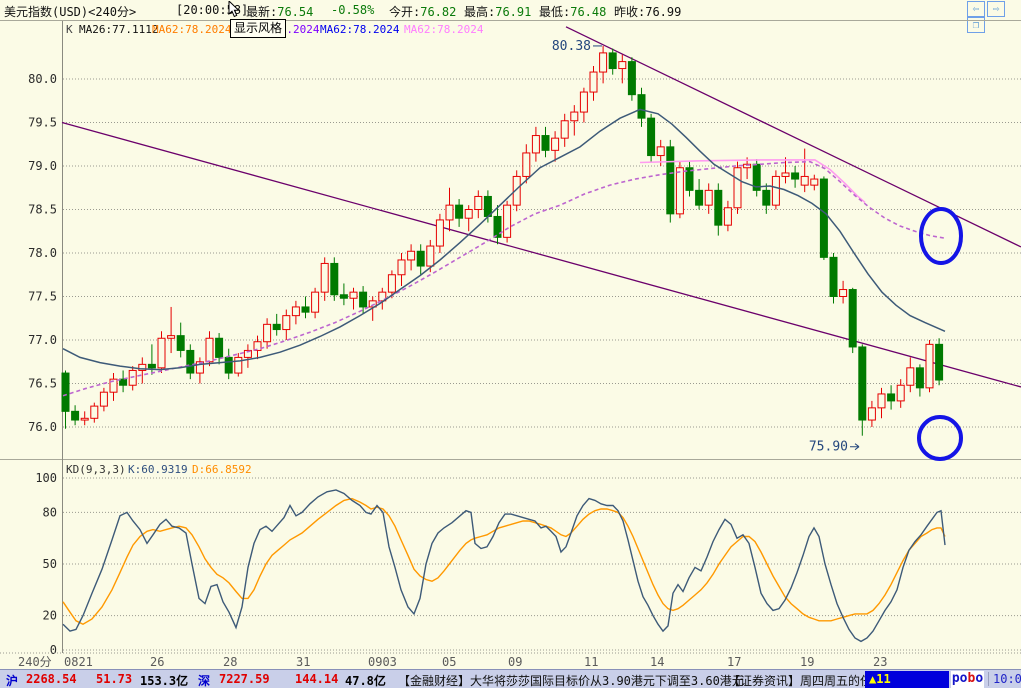 Image resolution: width=1021 pixels, height=688 pixels. What do you see at coordinates (573, 12) in the screenshot?
I see `quote-field: 最低:76.48` at bounding box center [573, 12].